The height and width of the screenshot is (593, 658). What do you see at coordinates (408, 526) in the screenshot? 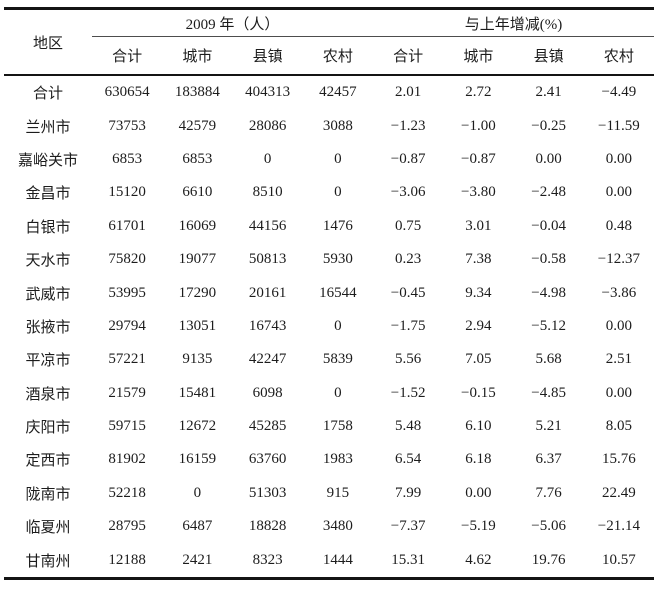
I see `value-cell: −7.37` at bounding box center [408, 526].